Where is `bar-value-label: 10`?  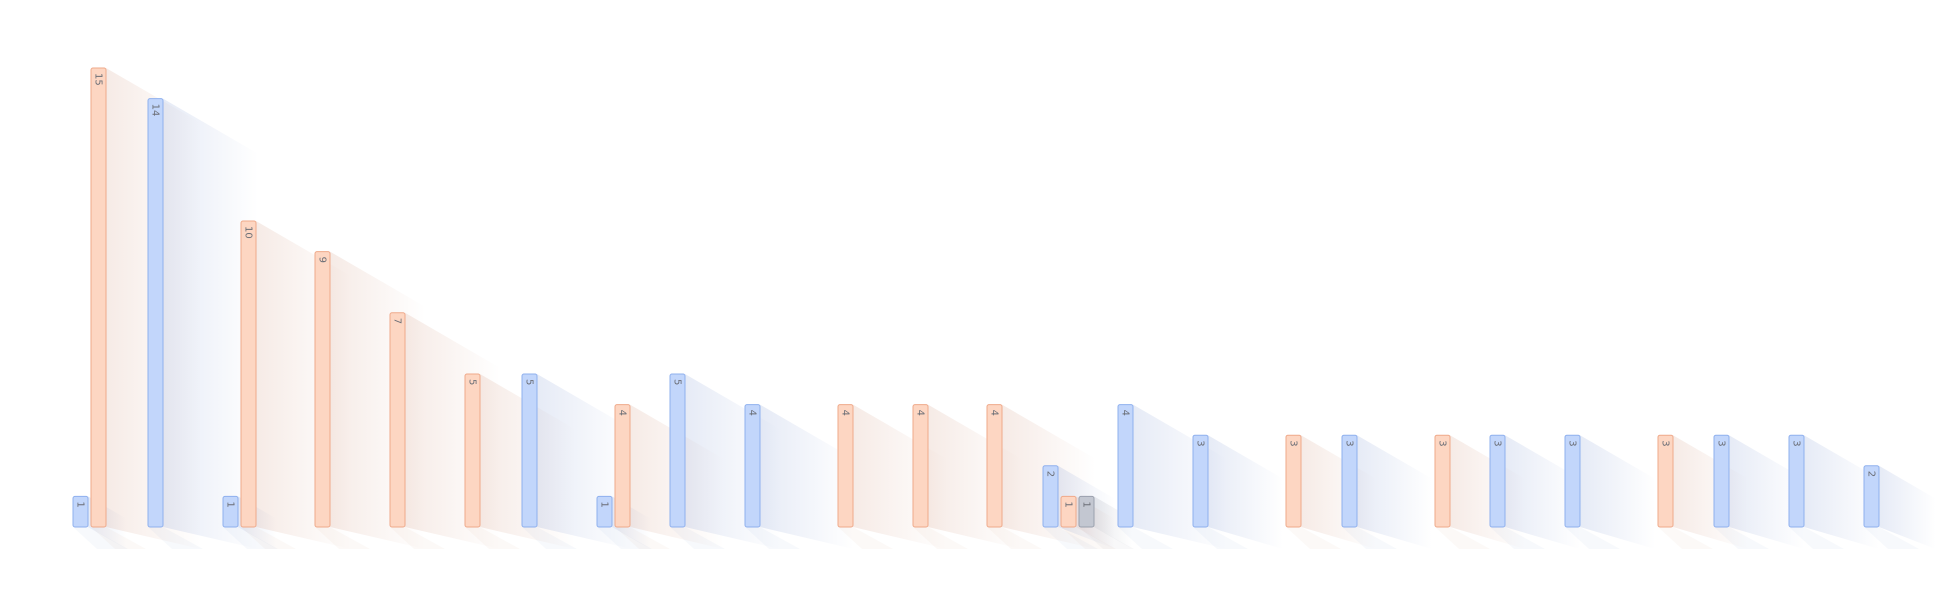 bar-value-label: 10 is located at coordinates (248, 232).